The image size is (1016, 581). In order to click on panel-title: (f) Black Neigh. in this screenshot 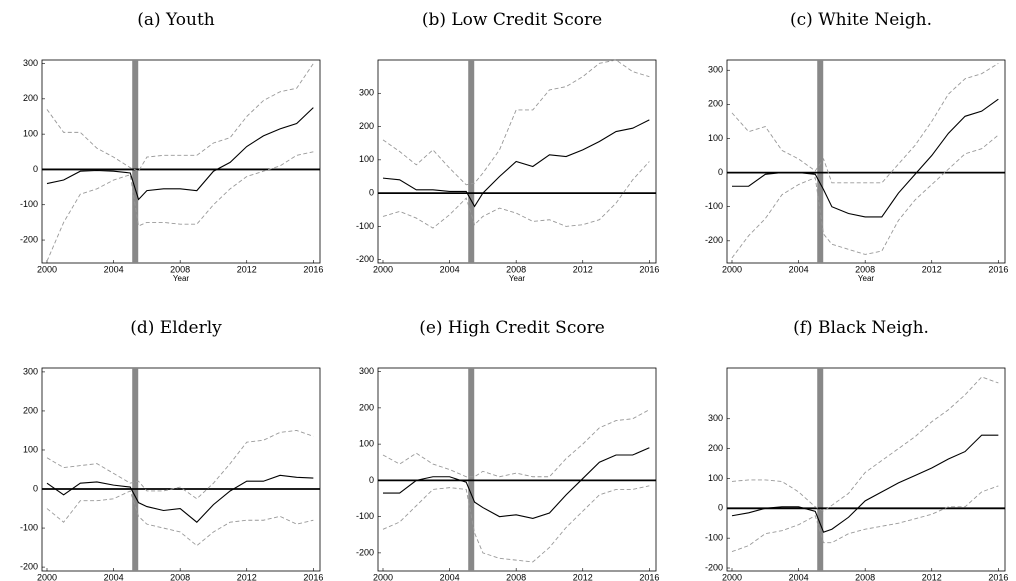, I will do `click(861, 328)`.